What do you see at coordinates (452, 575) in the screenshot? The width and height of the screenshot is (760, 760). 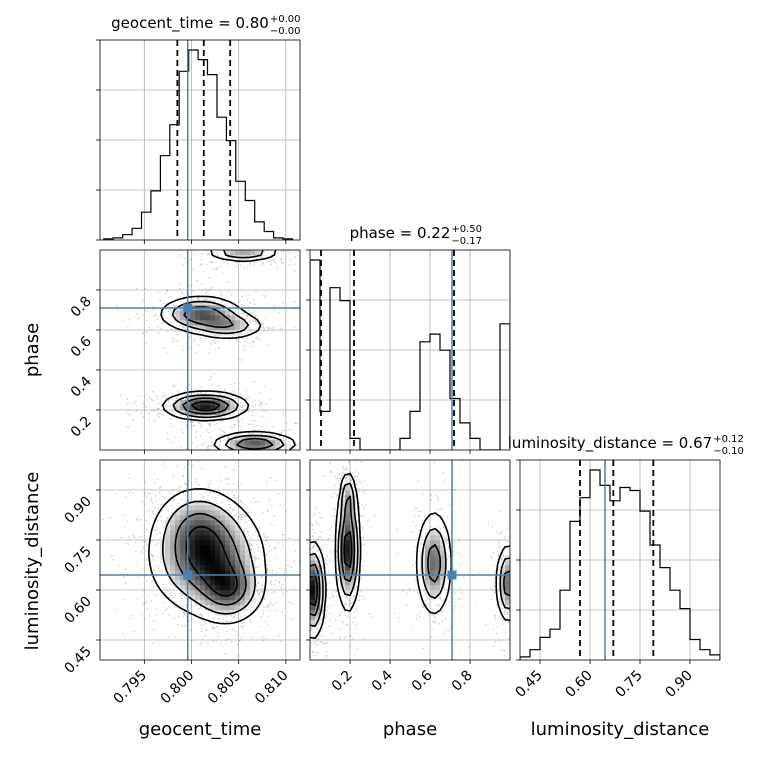 I see `truth-marker` at bounding box center [452, 575].